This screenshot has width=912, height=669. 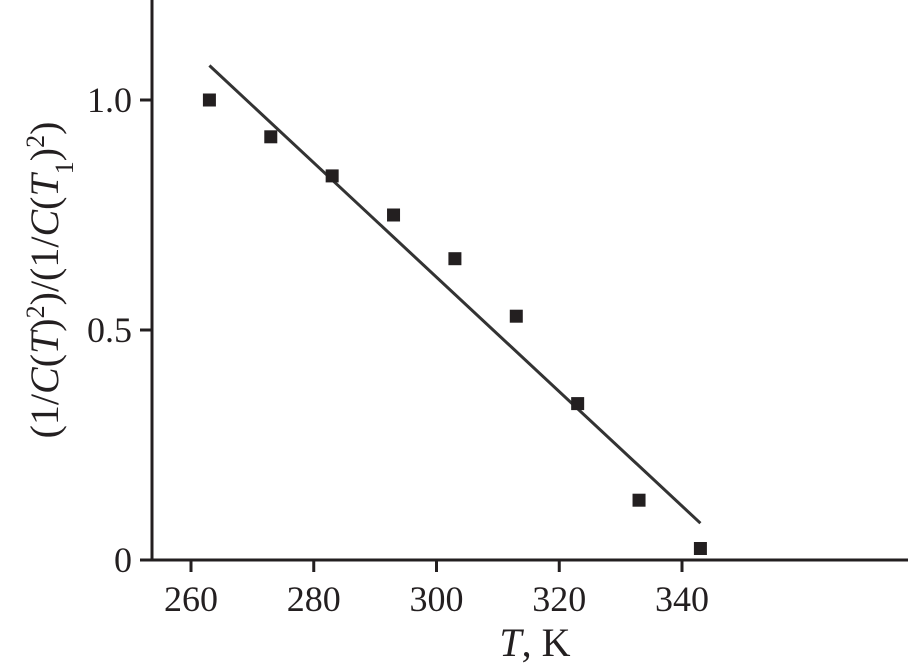 I want to click on y-tick-label-0: 0, so click(x=123, y=560).